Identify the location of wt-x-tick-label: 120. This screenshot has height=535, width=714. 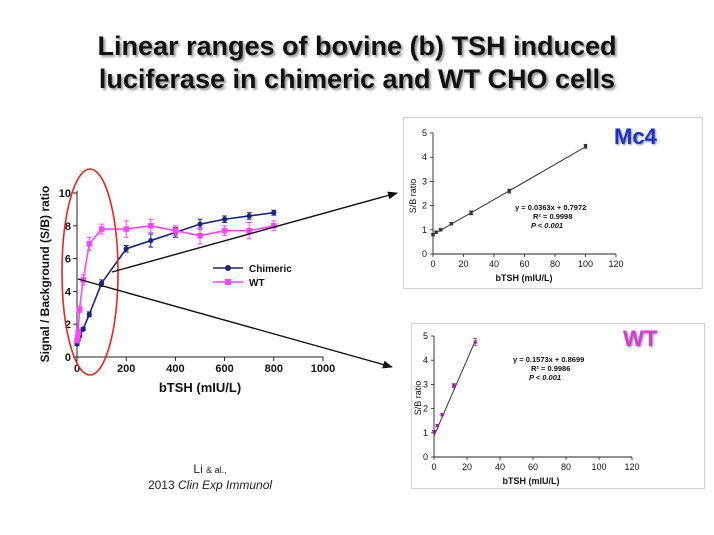
(631, 467).